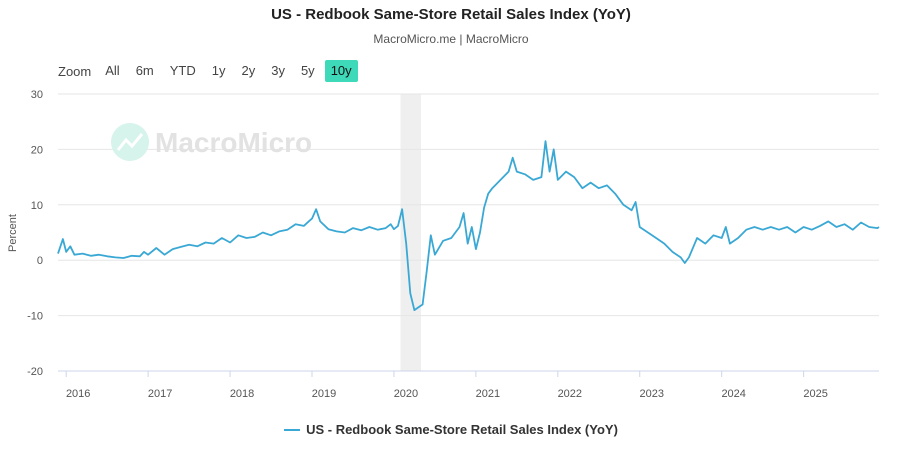 The image size is (902, 454). I want to click on range-selector: Zoom All 6m YTD 1y 2y 3y 5y 10y, so click(207, 71).